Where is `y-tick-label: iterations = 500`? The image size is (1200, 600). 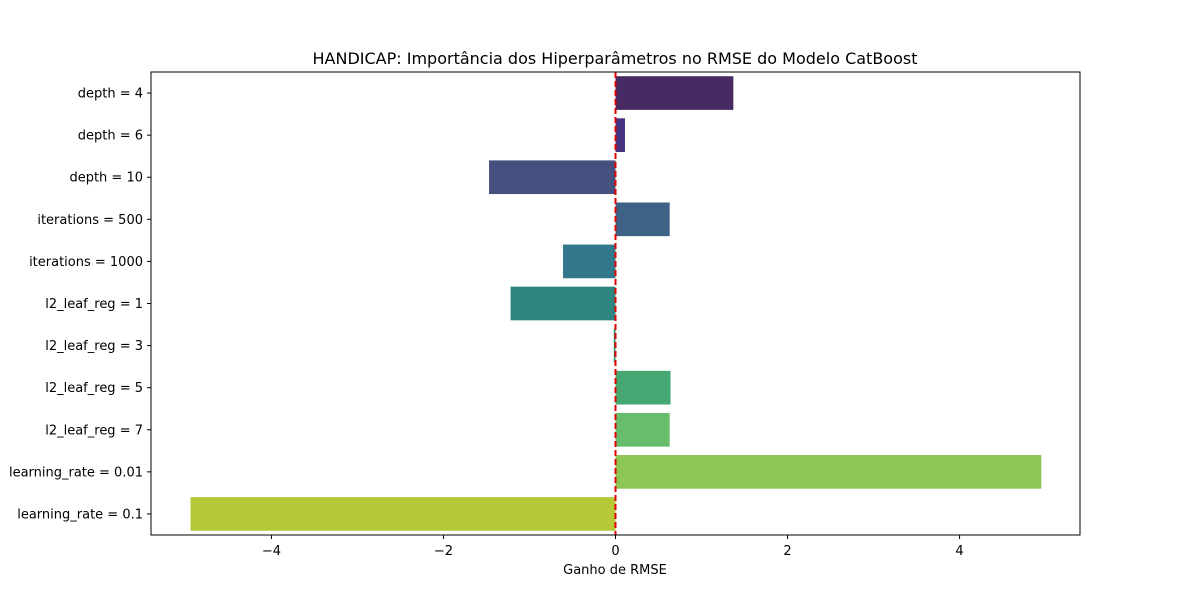
y-tick-label: iterations = 500 is located at coordinates (90, 220).